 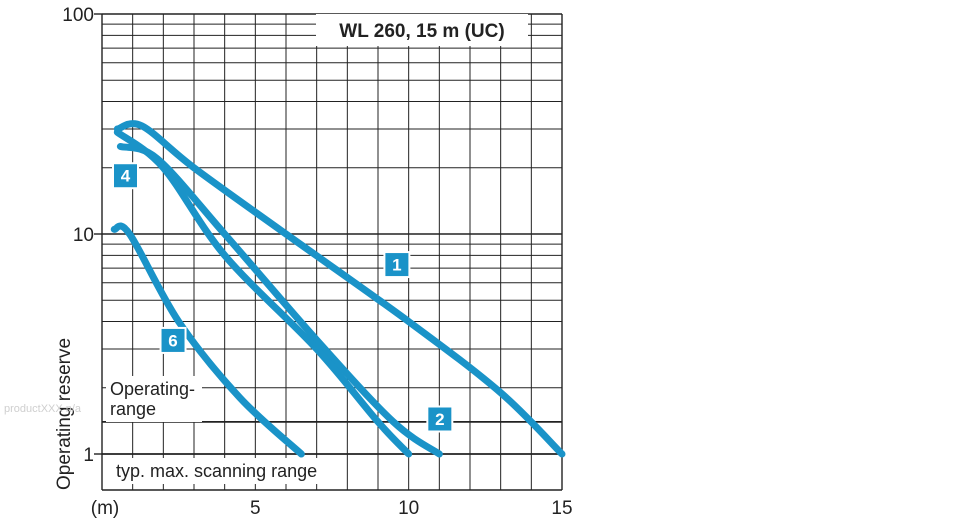 I want to click on title-box, so click(x=422, y=30).